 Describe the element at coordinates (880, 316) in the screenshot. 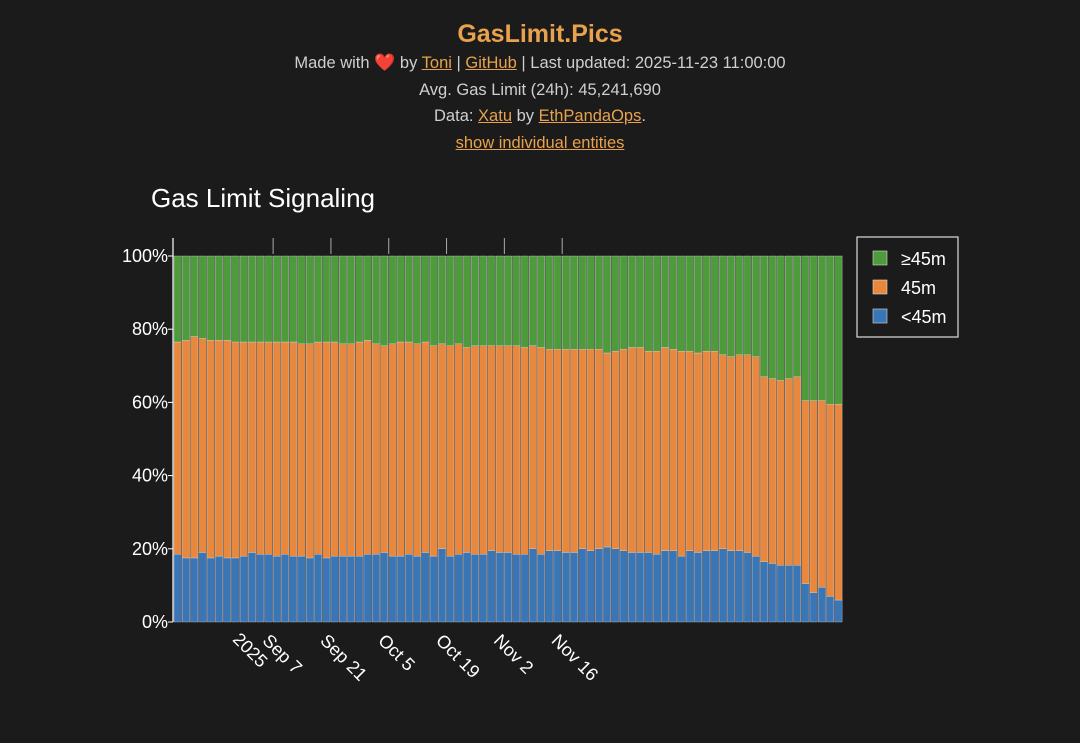

I see `legend-swatch` at that location.